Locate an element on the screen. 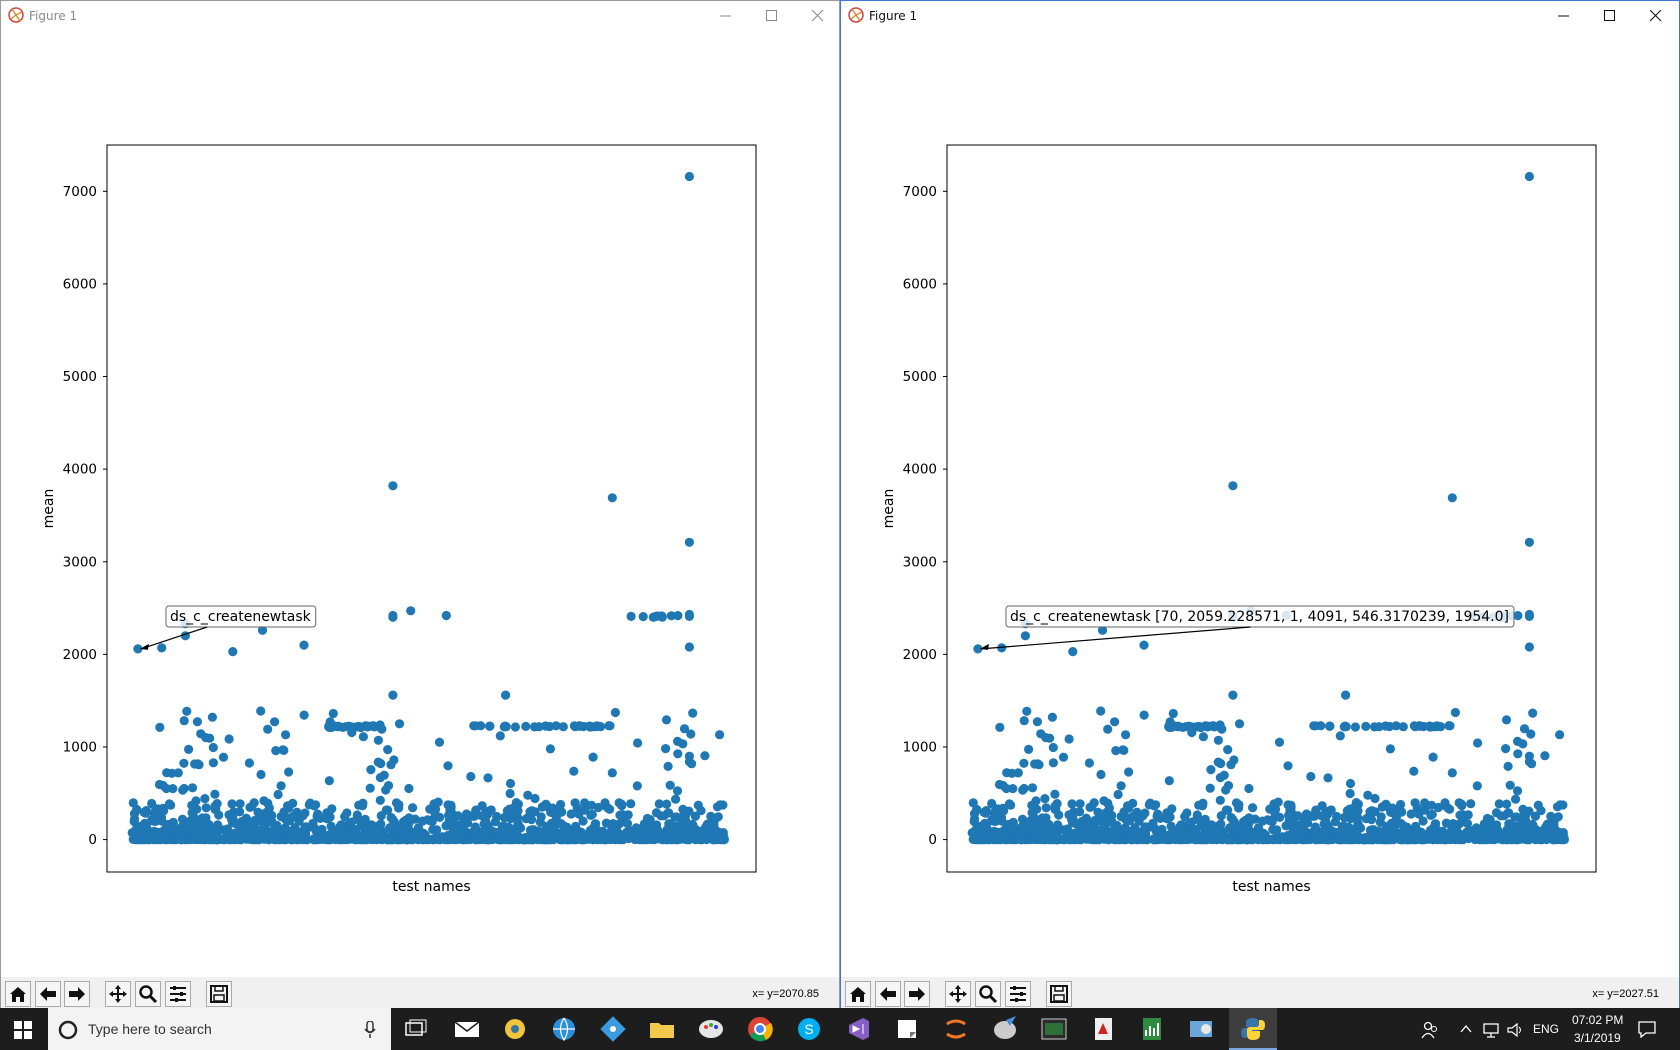 The height and width of the screenshot is (1050, 1680). spreadsheet-chart-icon is located at coordinates (1152, 1029).